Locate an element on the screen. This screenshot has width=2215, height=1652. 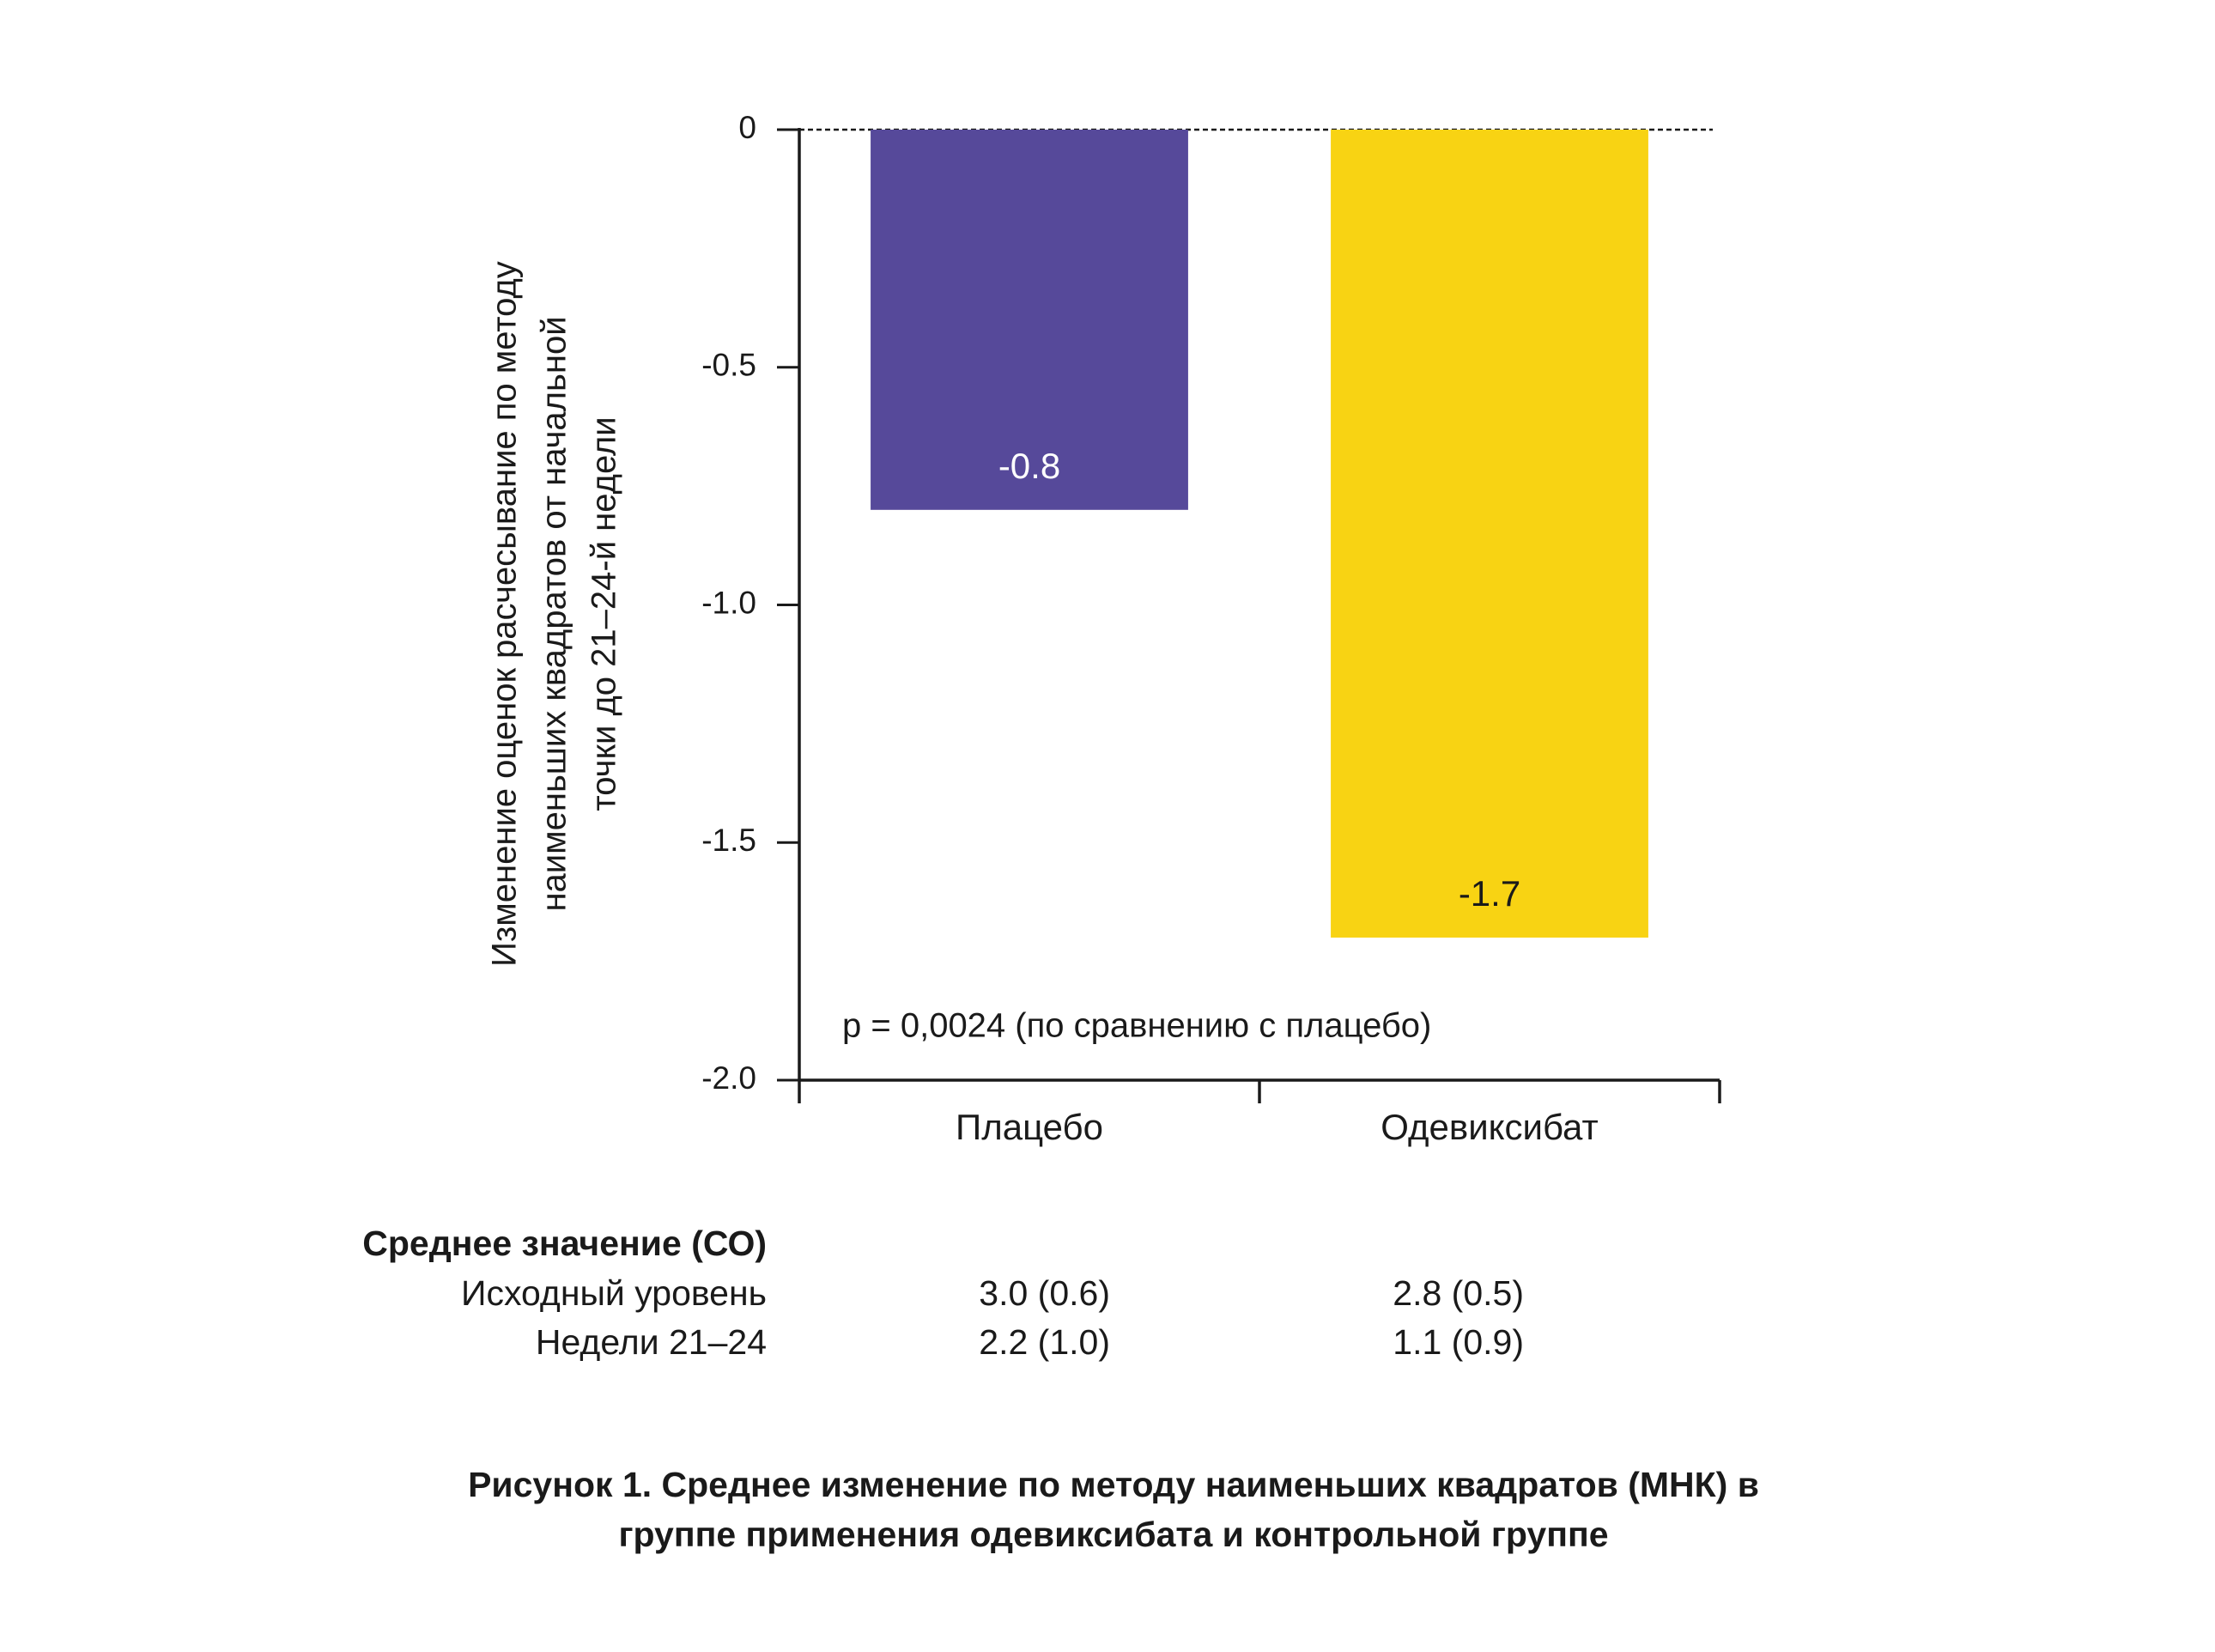
y-axis-label: наименьших квадратов от начальной is located at coordinates (554, 613).